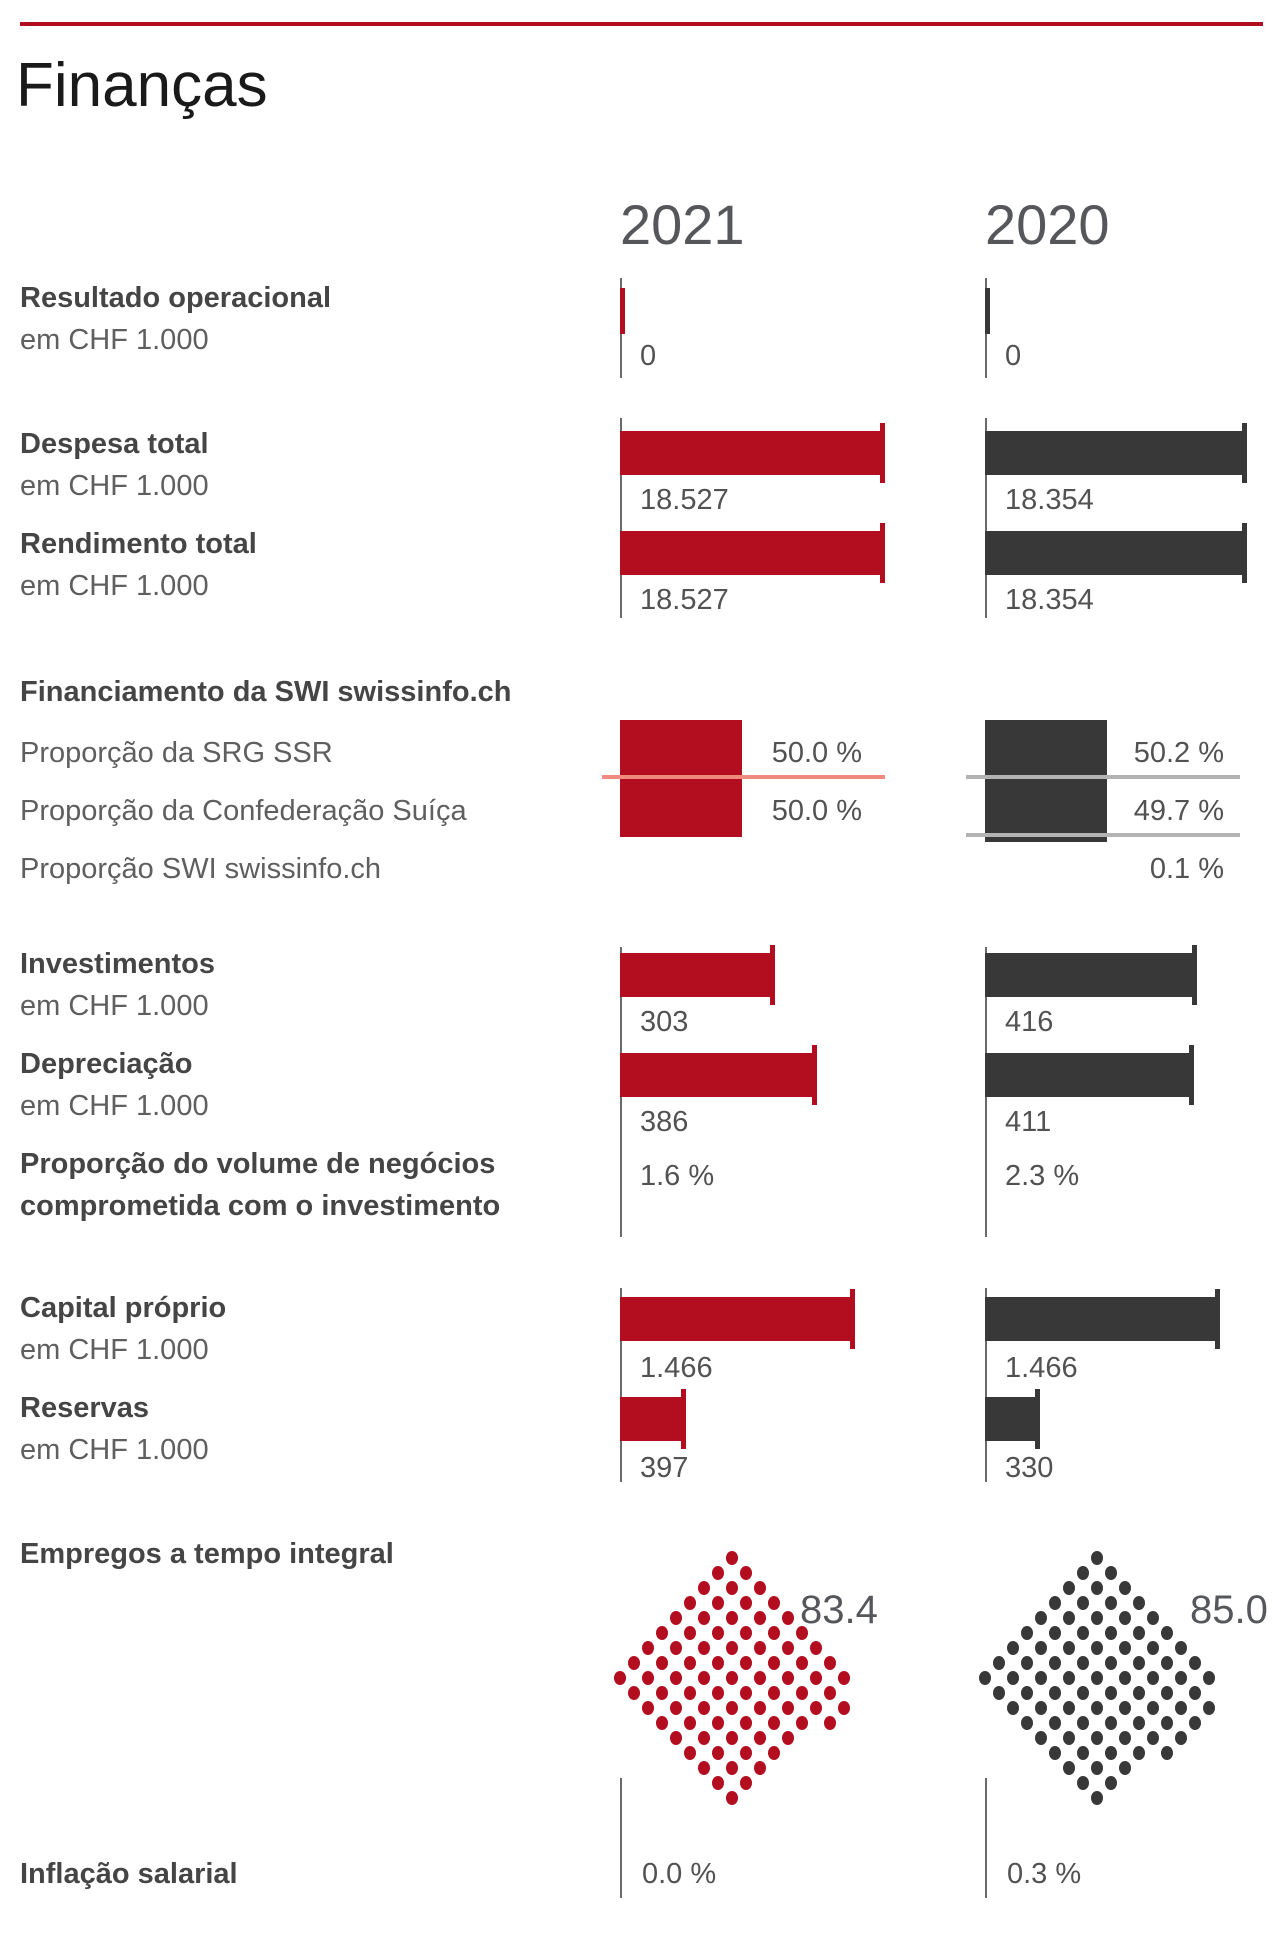 The height and width of the screenshot is (1960, 1280). Describe the element at coordinates (114, 586) in the screenshot. I see `row-sub-rendimento: em CHF 1.000` at that location.